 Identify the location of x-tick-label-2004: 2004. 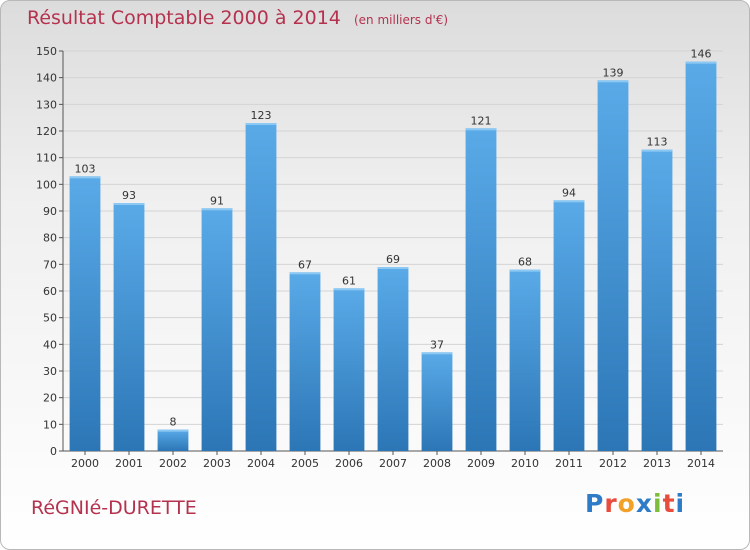
(261, 463).